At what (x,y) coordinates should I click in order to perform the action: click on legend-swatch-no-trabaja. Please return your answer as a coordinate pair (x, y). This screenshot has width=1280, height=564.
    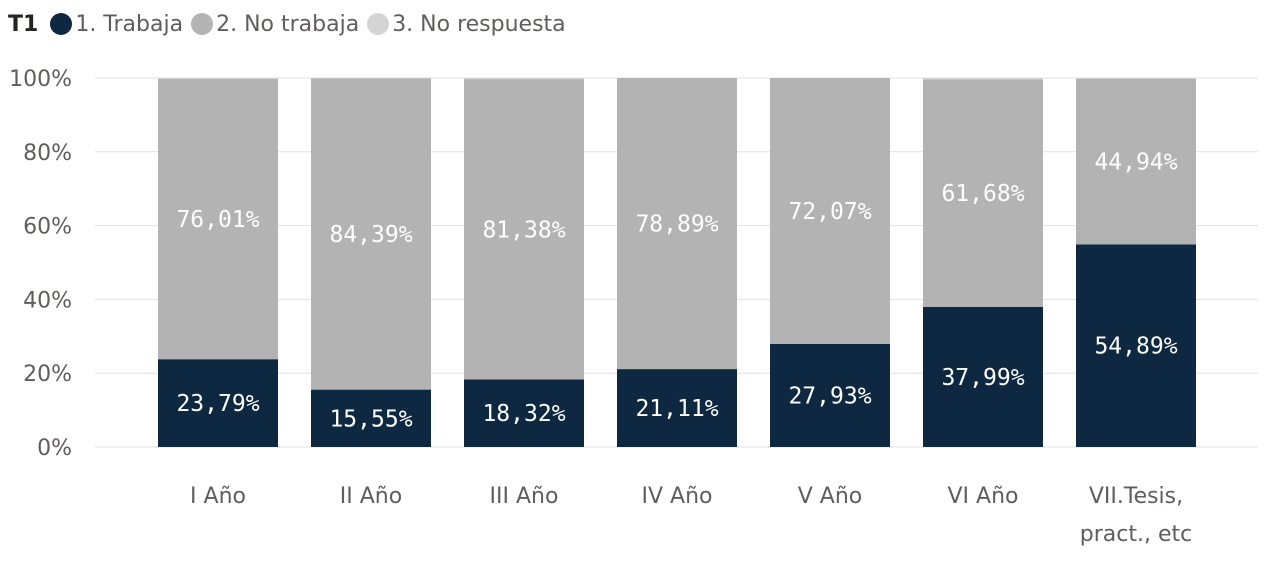
    Looking at the image, I should click on (202, 24).